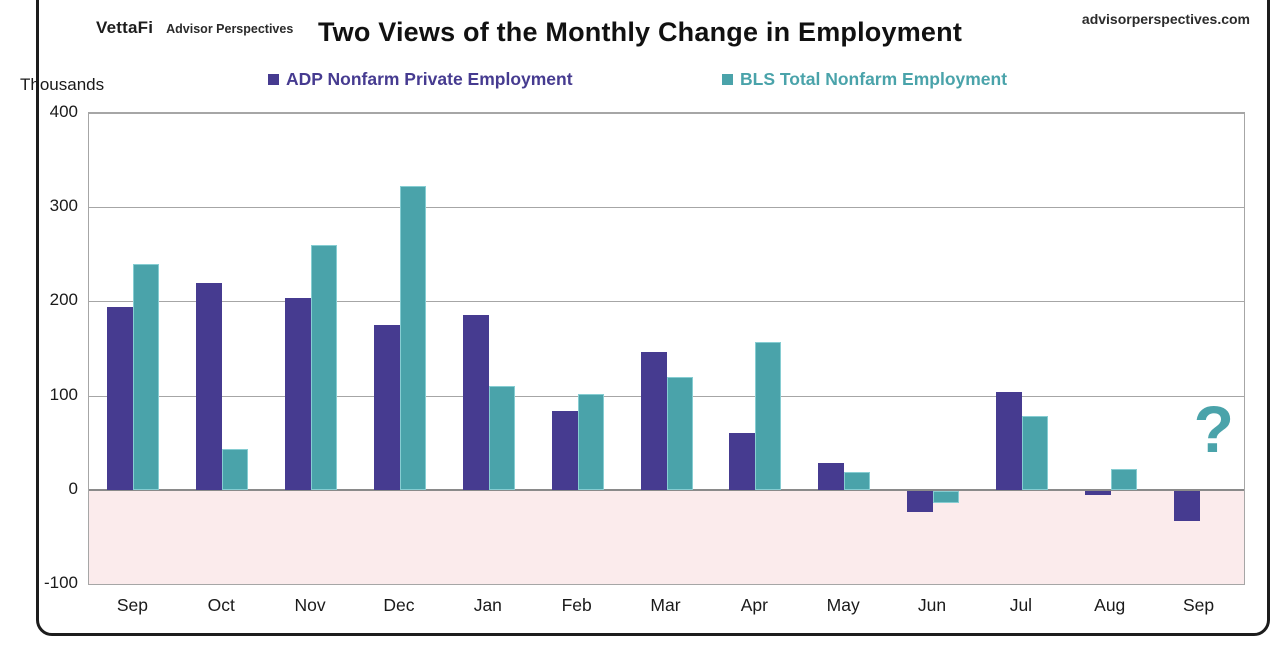  Describe the element at coordinates (576, 605) in the screenshot. I see `x-tick-label: Feb` at that location.